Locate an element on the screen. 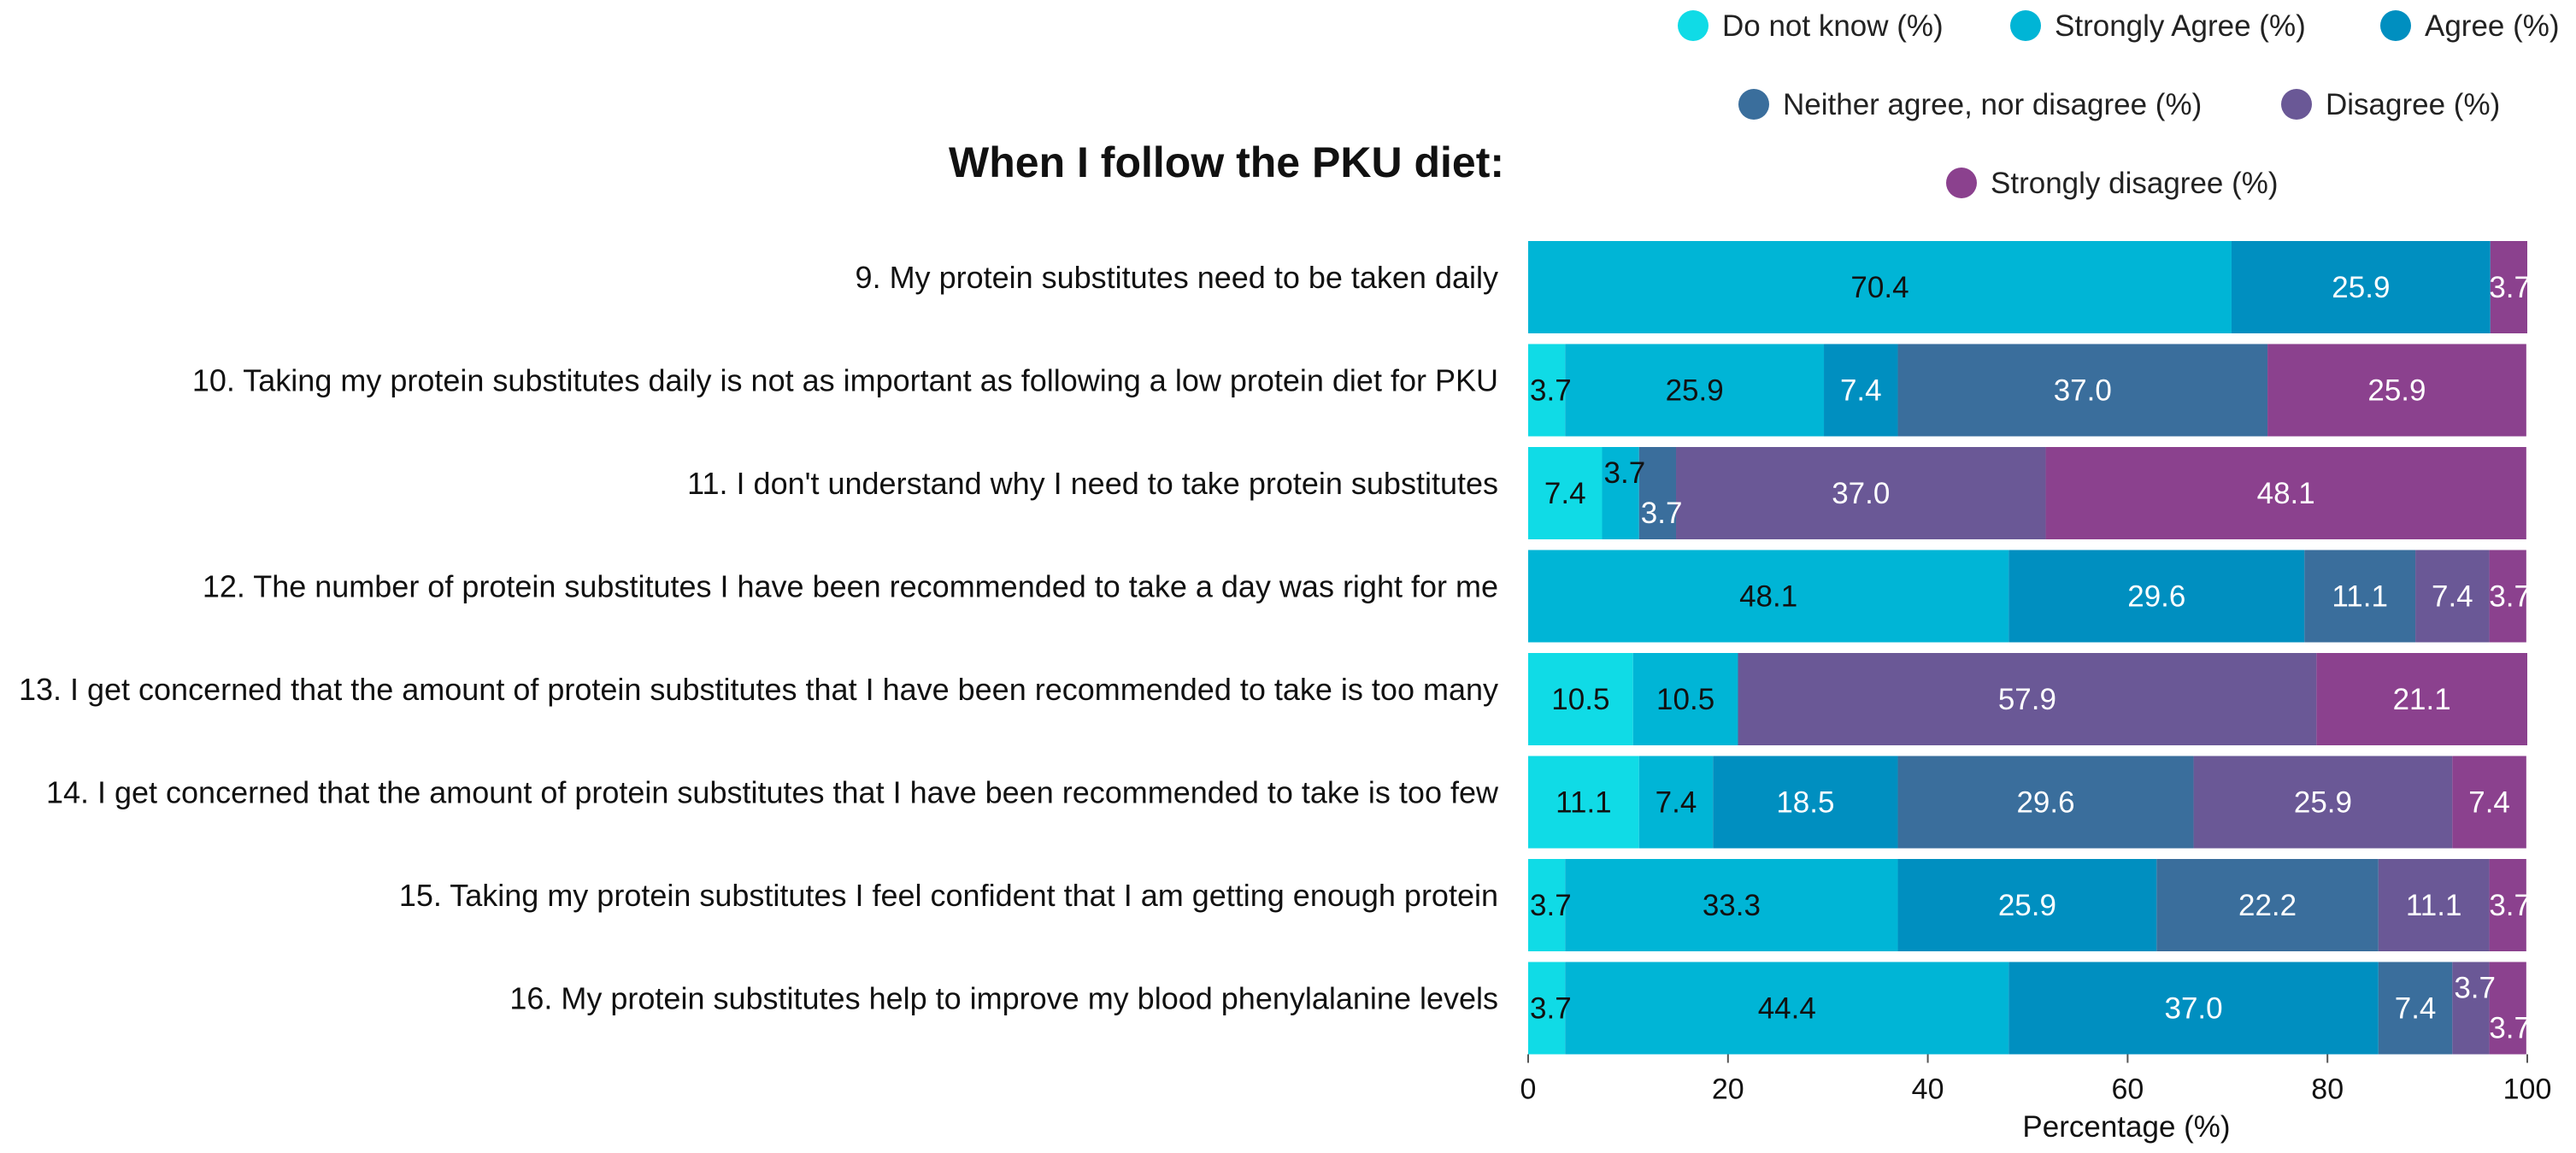 The width and height of the screenshot is (2576, 1153). data-label: 22.2 is located at coordinates (2267, 906).